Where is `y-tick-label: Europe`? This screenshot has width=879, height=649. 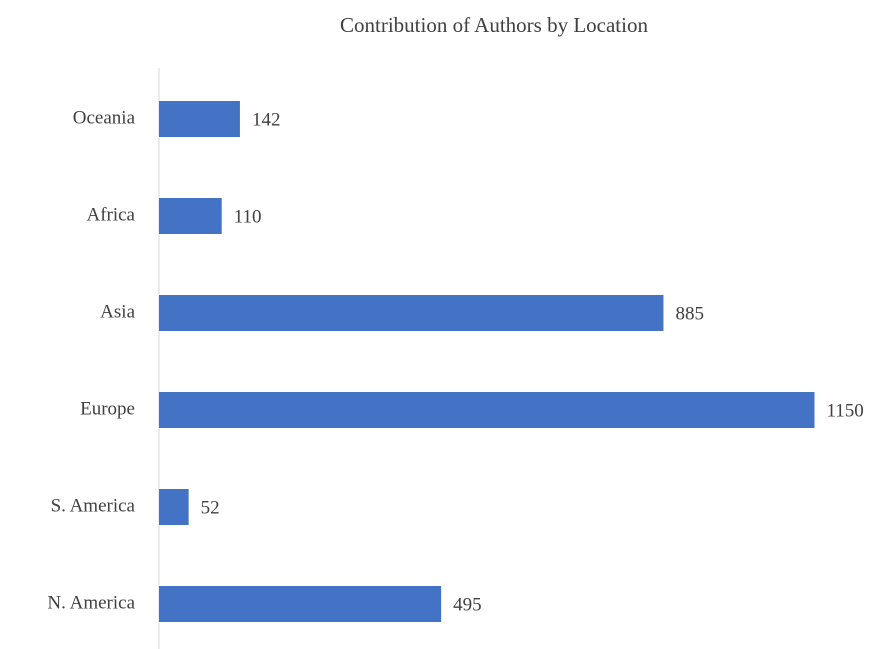
y-tick-label: Europe is located at coordinates (107, 408).